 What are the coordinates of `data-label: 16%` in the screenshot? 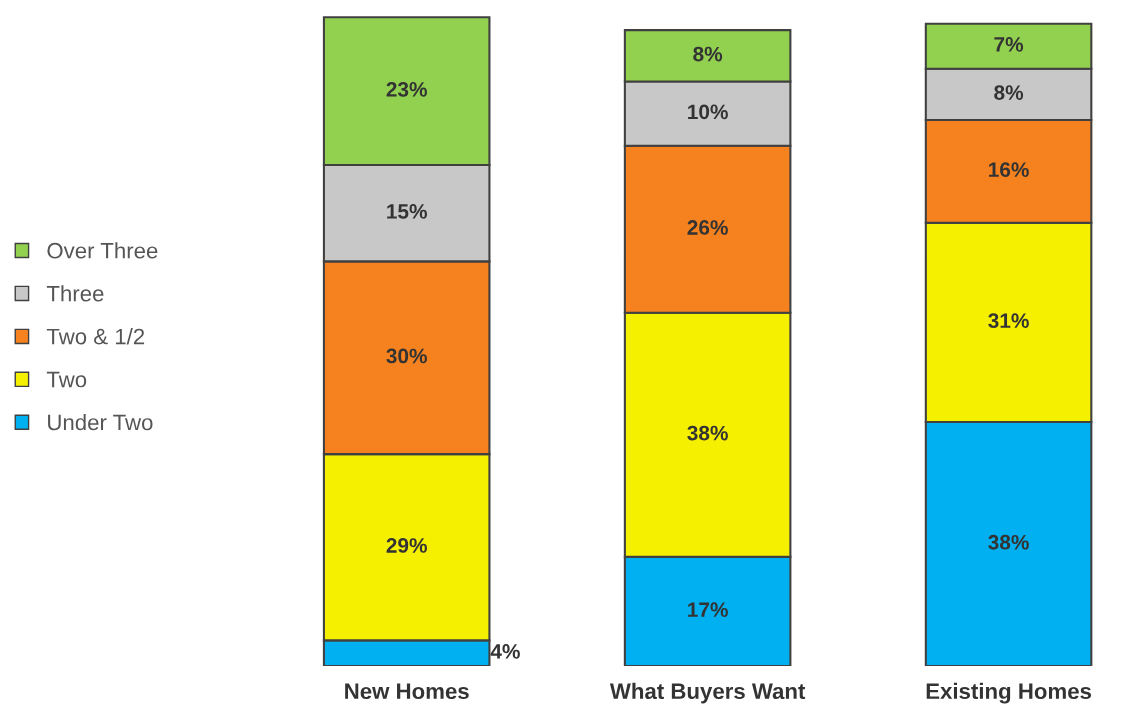 It's located at (1009, 170).